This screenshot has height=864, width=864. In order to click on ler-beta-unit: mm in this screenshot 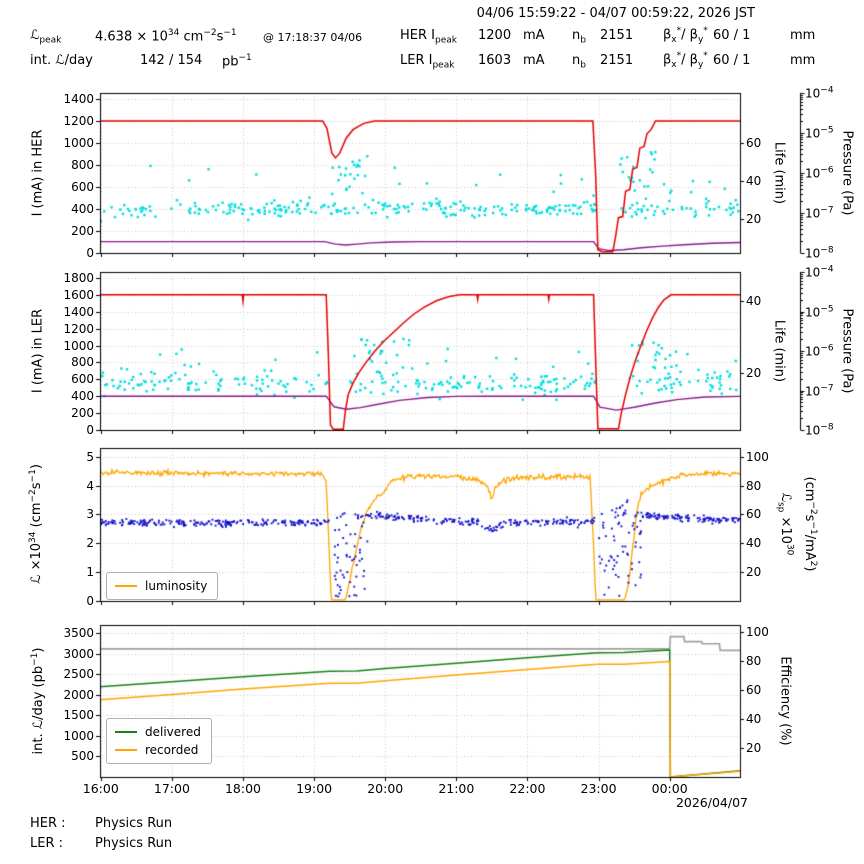, I will do `click(803, 60)`.